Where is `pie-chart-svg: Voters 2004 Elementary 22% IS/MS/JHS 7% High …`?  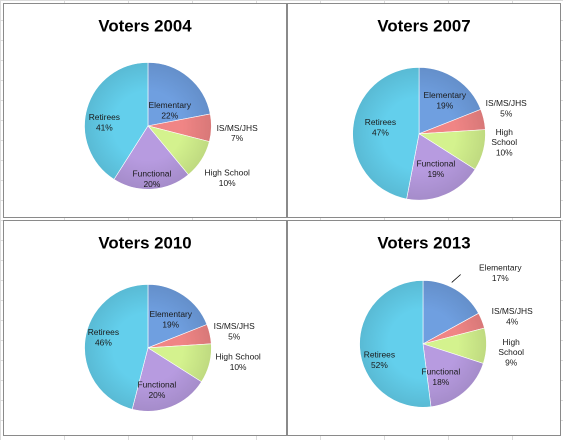 pie-chart-svg: Voters 2004 Elementary 22% IS/MS/JHS 7% High … is located at coordinates (171, 103).